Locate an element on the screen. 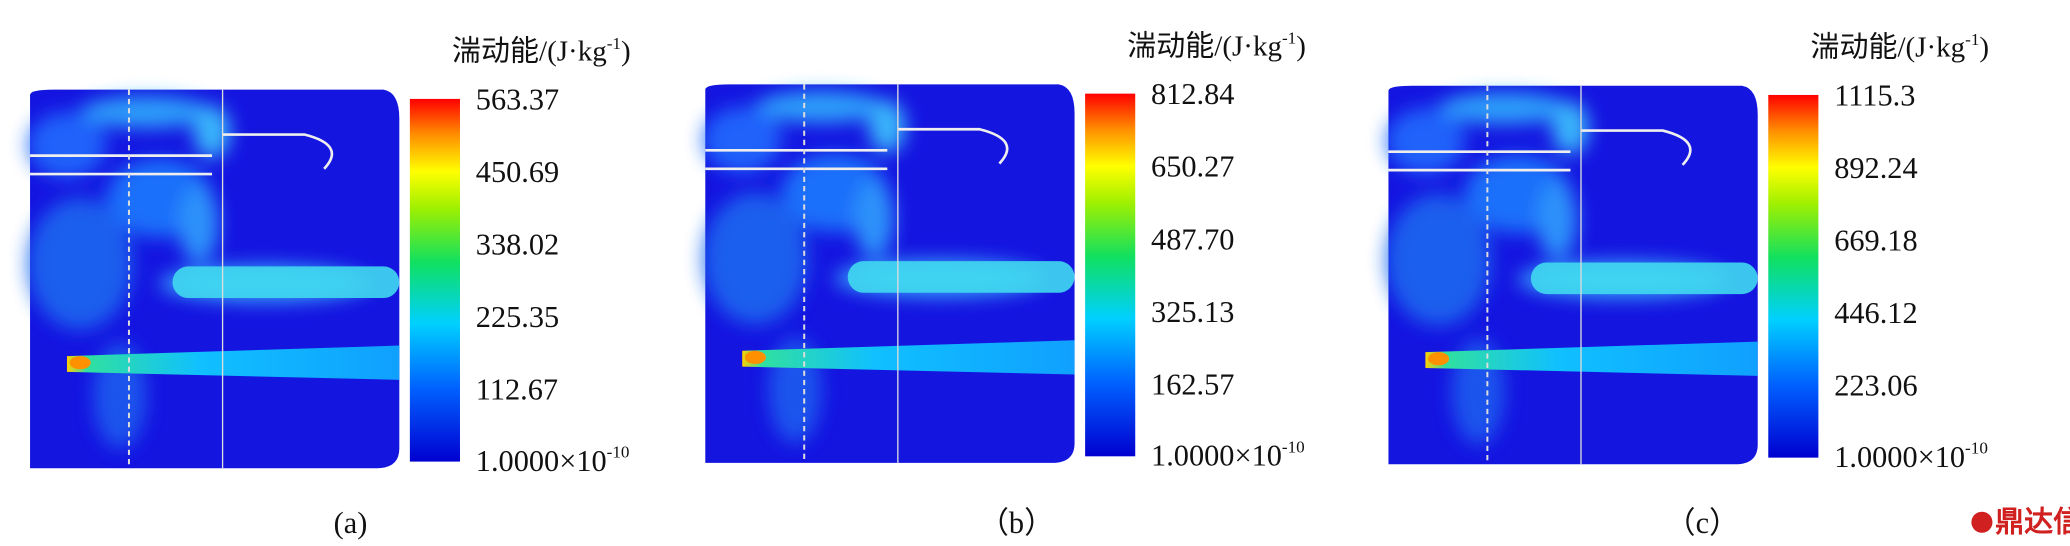 This screenshot has height=546, width=2070. colorbar-tick-label: 650.27 is located at coordinates (1192, 167).